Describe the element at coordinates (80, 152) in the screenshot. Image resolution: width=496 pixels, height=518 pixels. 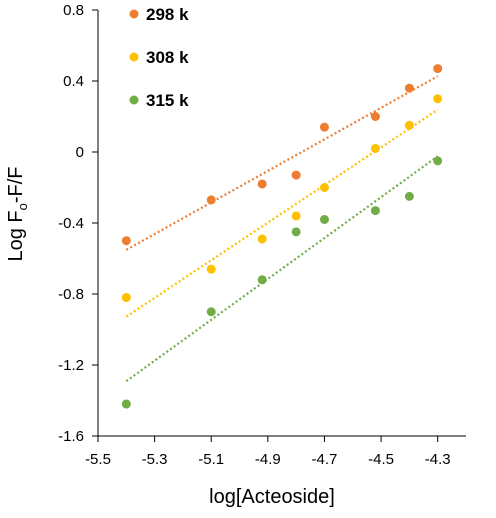
I see `y-tick-label: 0` at that location.